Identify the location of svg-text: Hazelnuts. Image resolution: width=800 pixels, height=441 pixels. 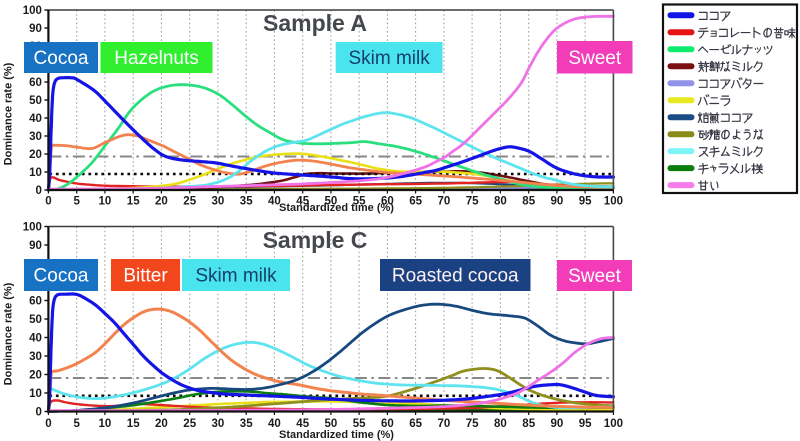
(156, 58).